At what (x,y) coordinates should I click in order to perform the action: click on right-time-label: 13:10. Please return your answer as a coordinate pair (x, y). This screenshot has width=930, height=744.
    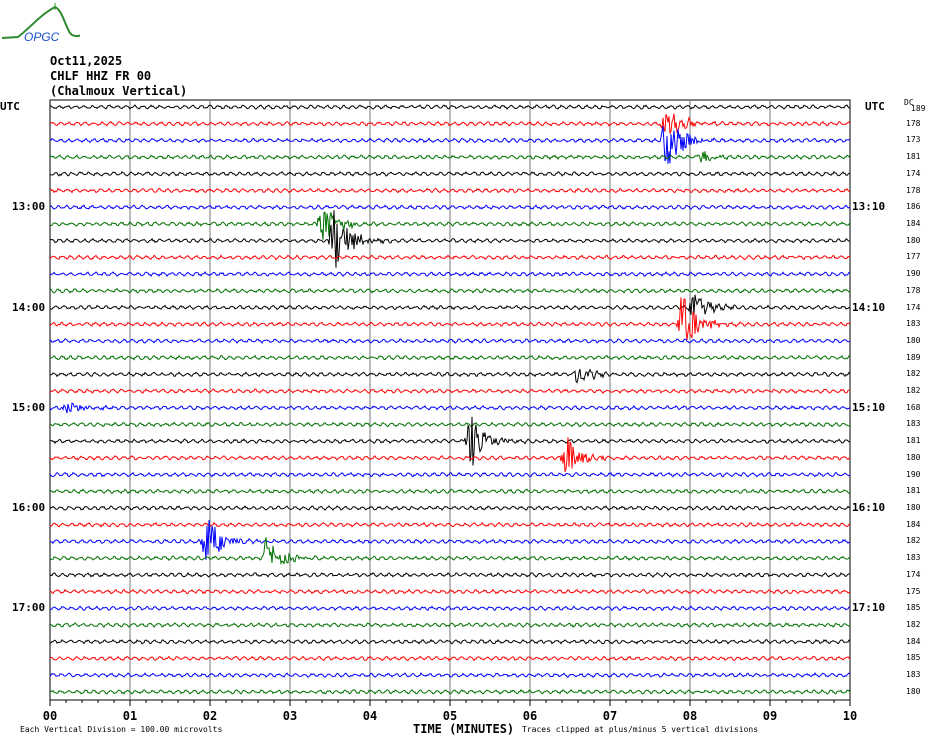
    Looking at the image, I should click on (869, 207).